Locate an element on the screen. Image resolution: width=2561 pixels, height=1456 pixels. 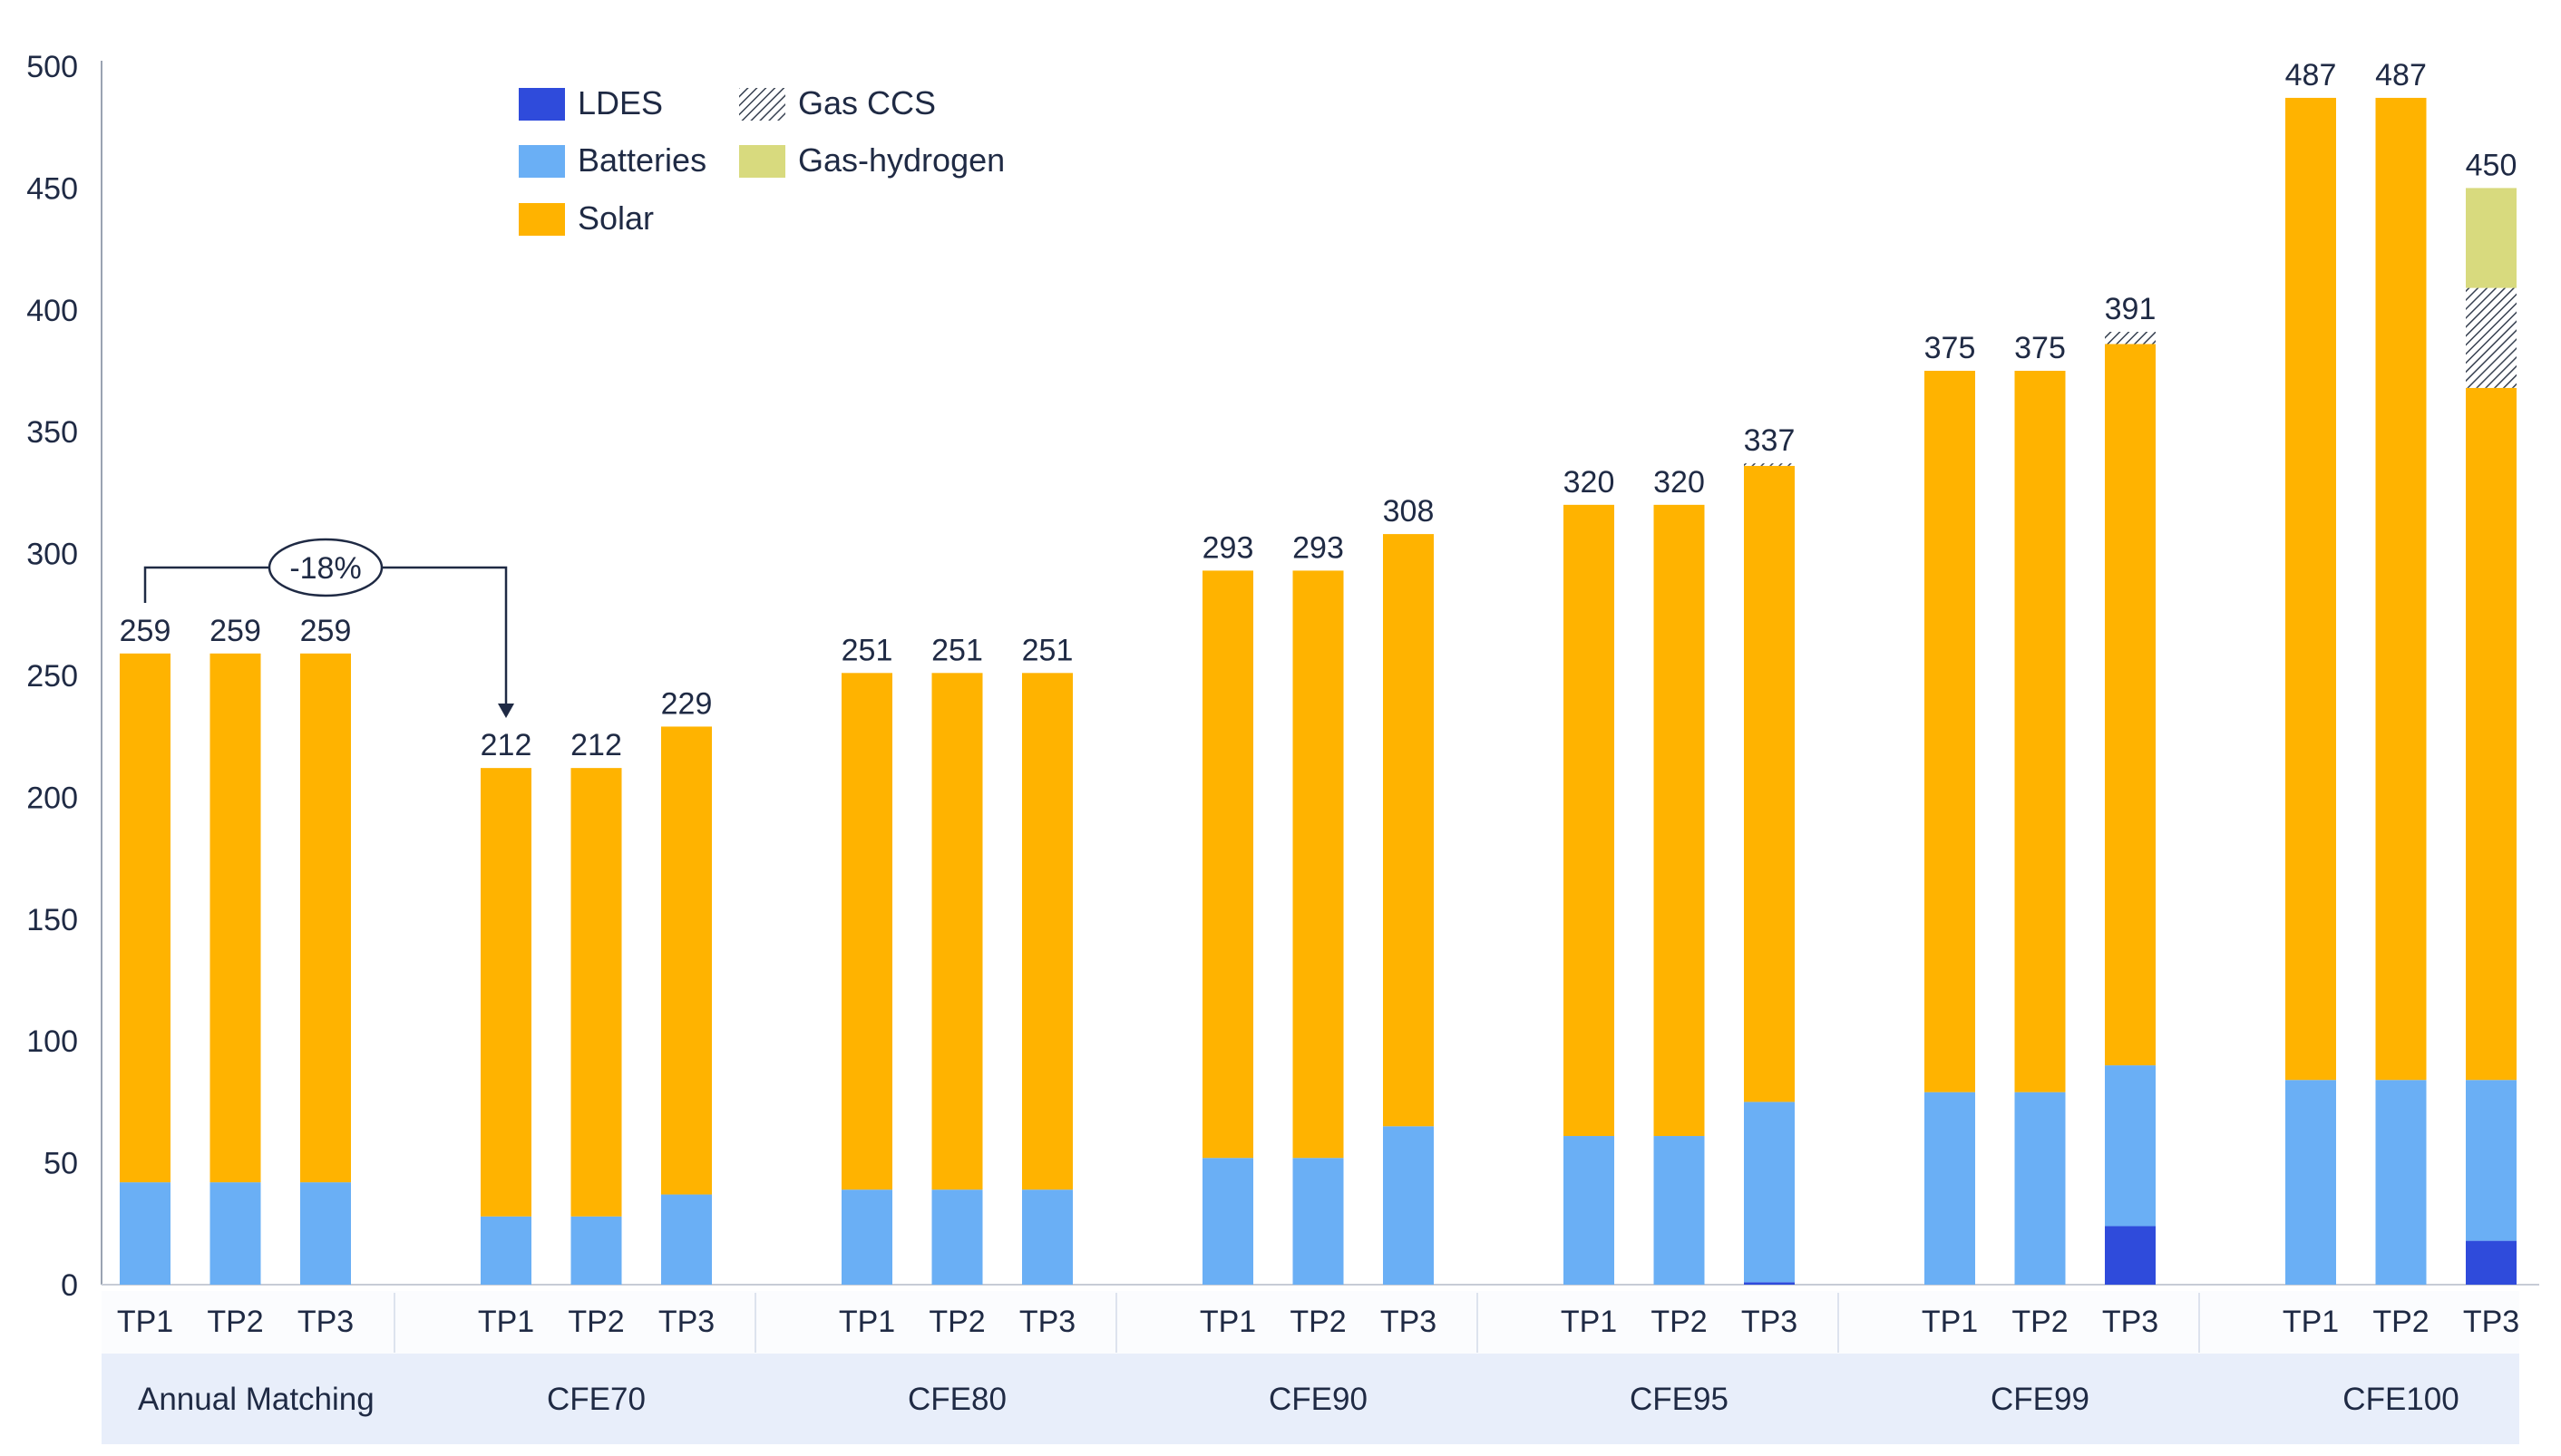
y-tick-label: 150 is located at coordinates (52, 920).